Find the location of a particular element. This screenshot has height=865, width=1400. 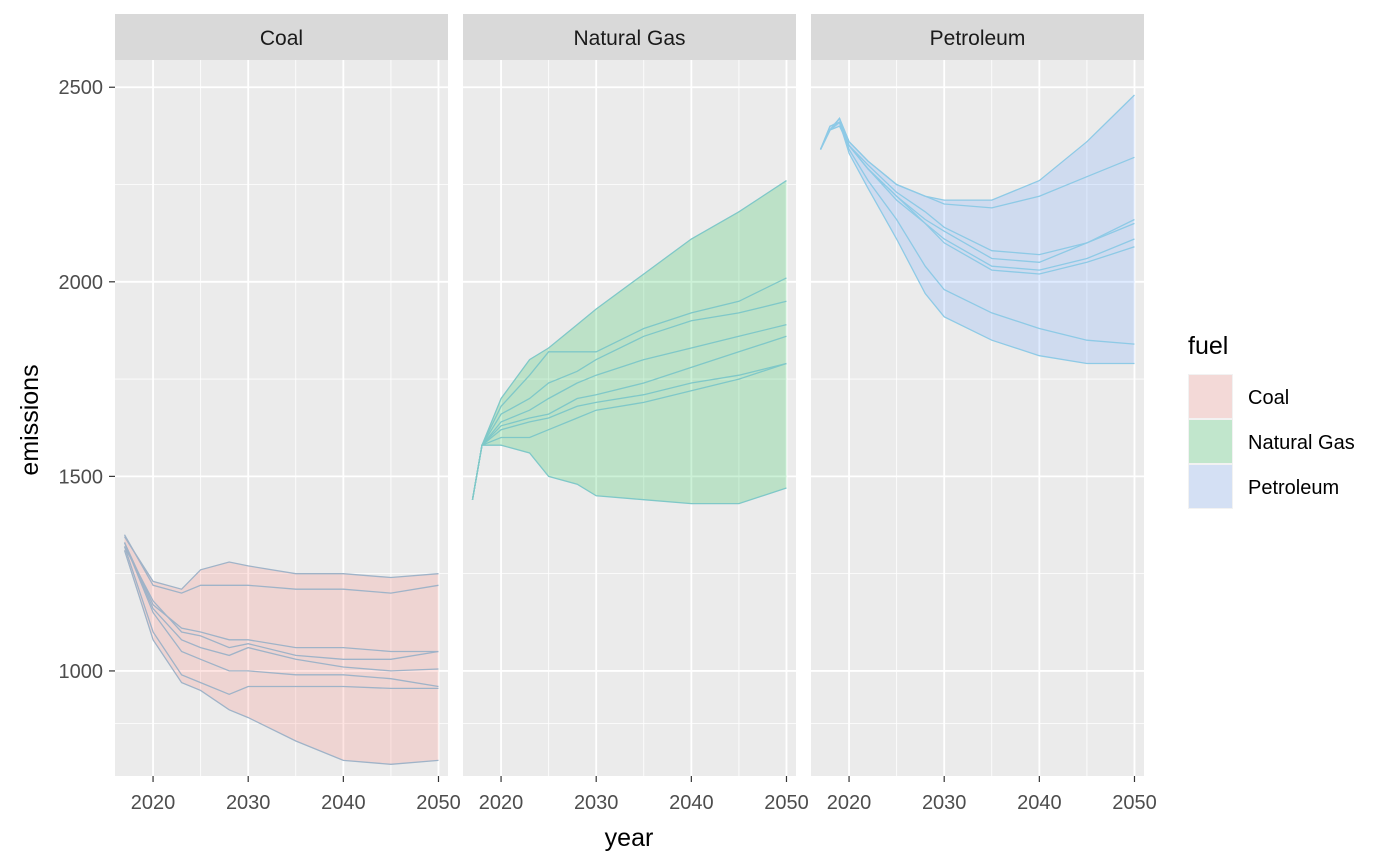

facet-strip-label: Natural Gas is located at coordinates (629, 38).